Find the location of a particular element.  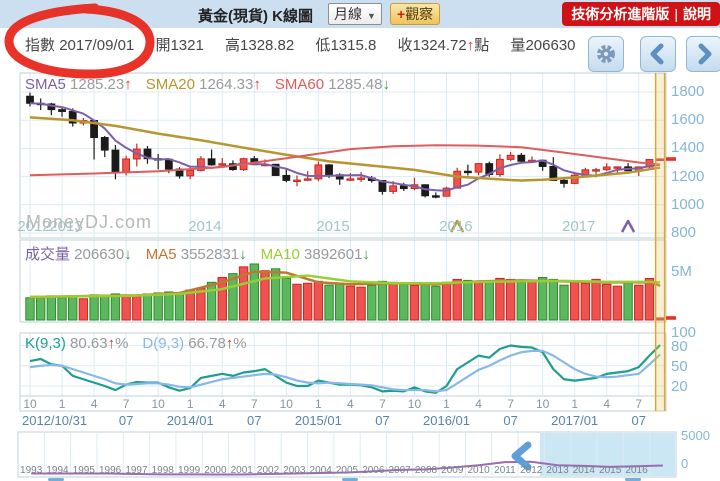

chevron-right-icon is located at coordinates (705, 54).